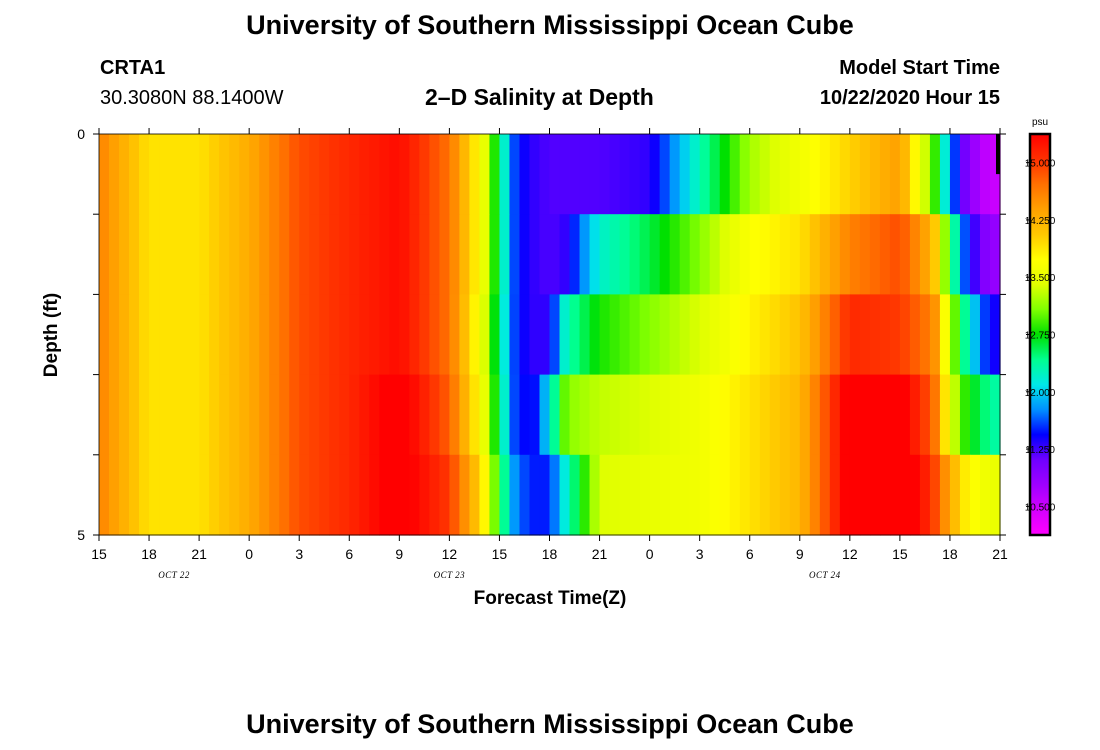 The height and width of the screenshot is (750, 1100). I want to click on model-start-value: 10/22/2020 Hour 15, so click(909, 98).